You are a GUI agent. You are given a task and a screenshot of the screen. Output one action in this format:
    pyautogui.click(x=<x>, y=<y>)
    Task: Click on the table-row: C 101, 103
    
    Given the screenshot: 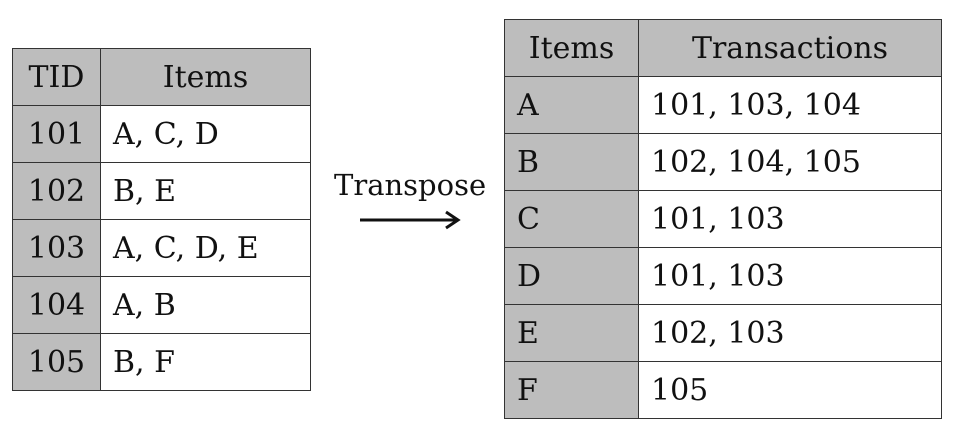 What is the action you would take?
    pyautogui.click(x=723, y=219)
    